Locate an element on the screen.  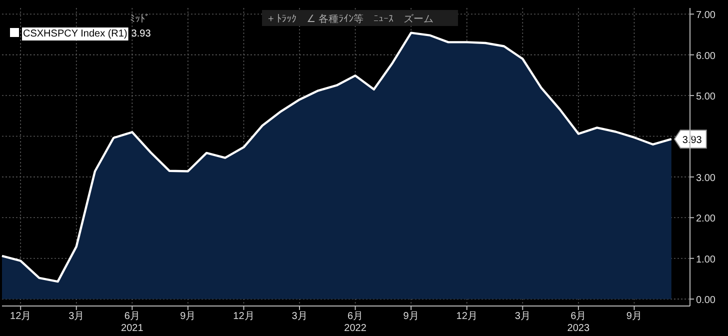
legend: CSXHSPCY Index (R1) is located at coordinates (69, 34).